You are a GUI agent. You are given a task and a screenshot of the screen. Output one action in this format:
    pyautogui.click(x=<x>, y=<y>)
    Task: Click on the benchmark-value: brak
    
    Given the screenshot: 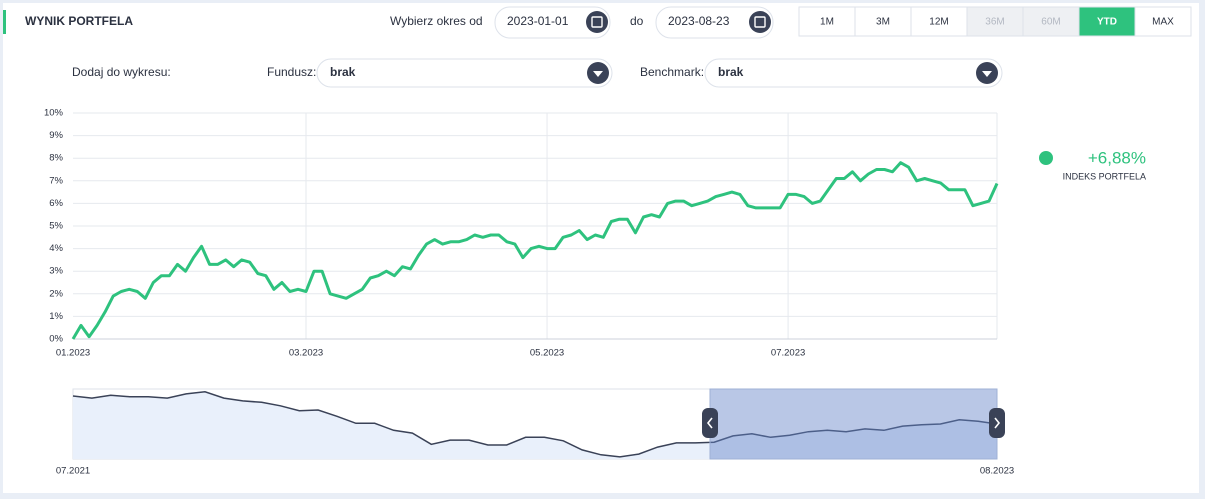 What is the action you would take?
    pyautogui.click(x=731, y=72)
    